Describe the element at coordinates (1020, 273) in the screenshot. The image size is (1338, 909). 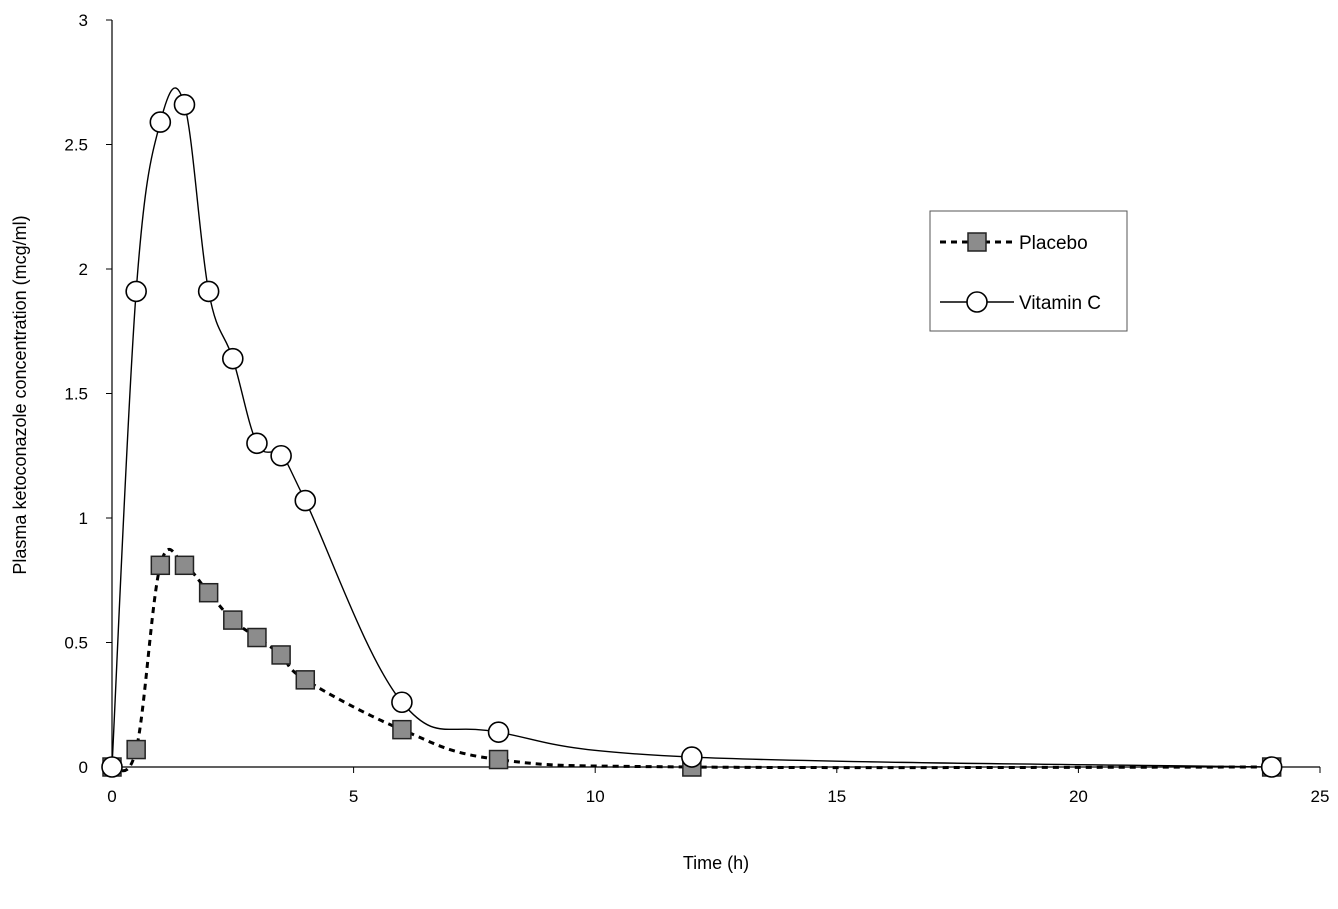
I see `legend-items: Placebo Vitamin C` at that location.